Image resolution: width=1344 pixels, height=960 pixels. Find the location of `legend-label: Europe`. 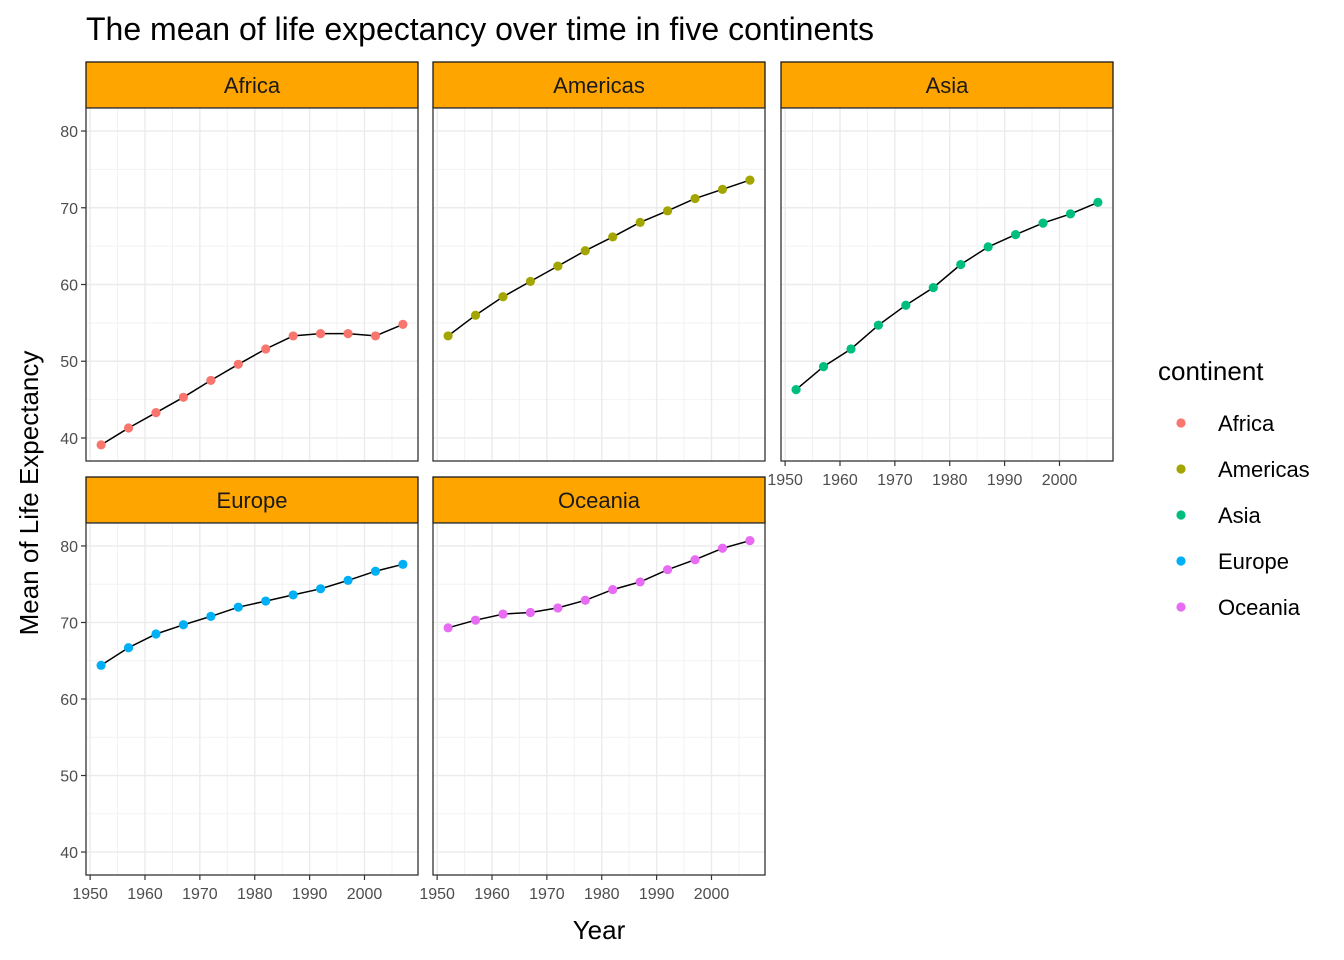

legend-label: Europe is located at coordinates (1253, 561).